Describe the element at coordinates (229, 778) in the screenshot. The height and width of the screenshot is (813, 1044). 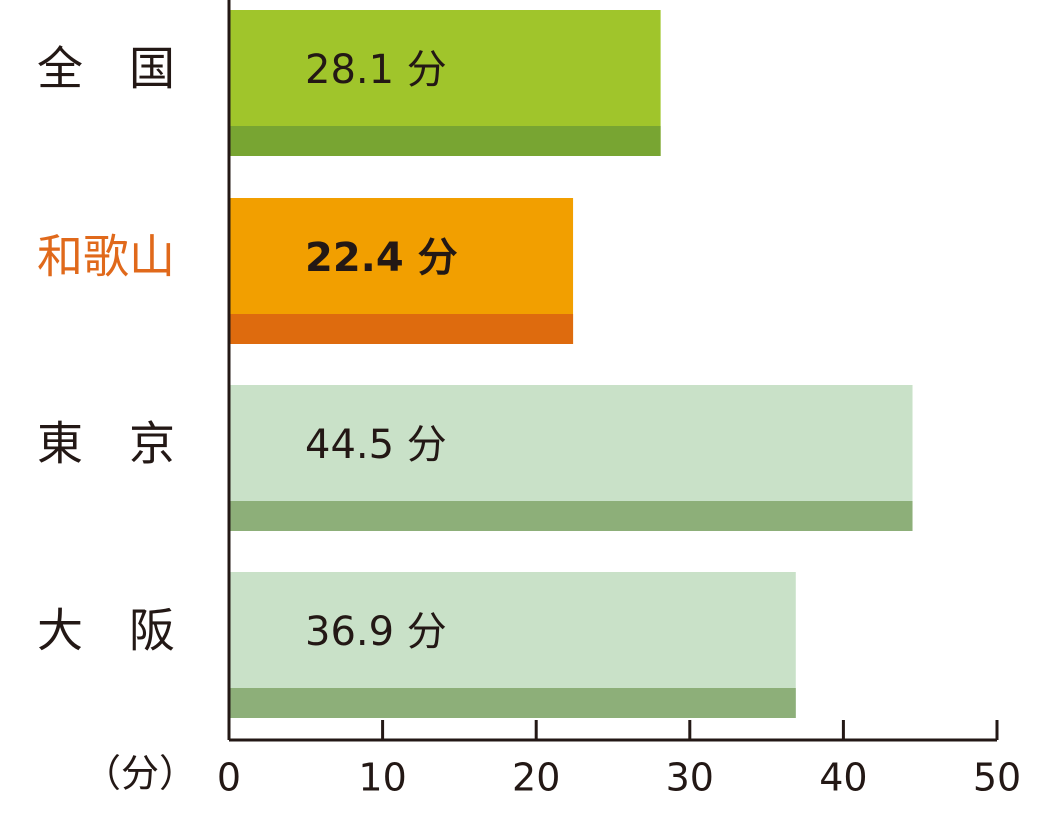
I see `x-tick-label: 0` at that location.